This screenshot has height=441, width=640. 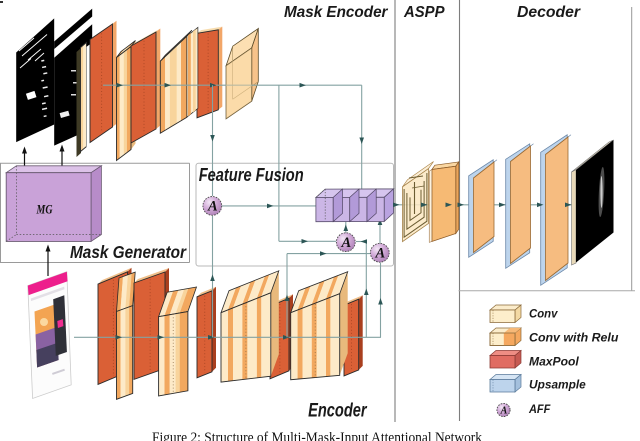 What do you see at coordinates (554, 361) in the screenshot?
I see `svg-text: MaxPool` at bounding box center [554, 361].